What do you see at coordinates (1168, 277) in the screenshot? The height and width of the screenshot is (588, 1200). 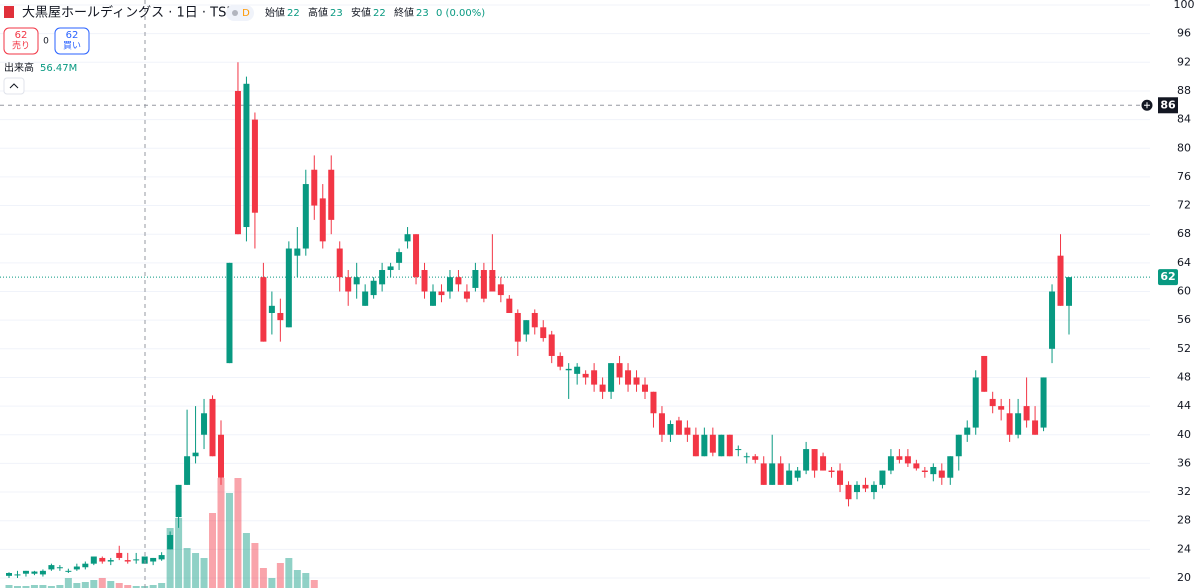 I see `last-price-bg` at bounding box center [1168, 277].